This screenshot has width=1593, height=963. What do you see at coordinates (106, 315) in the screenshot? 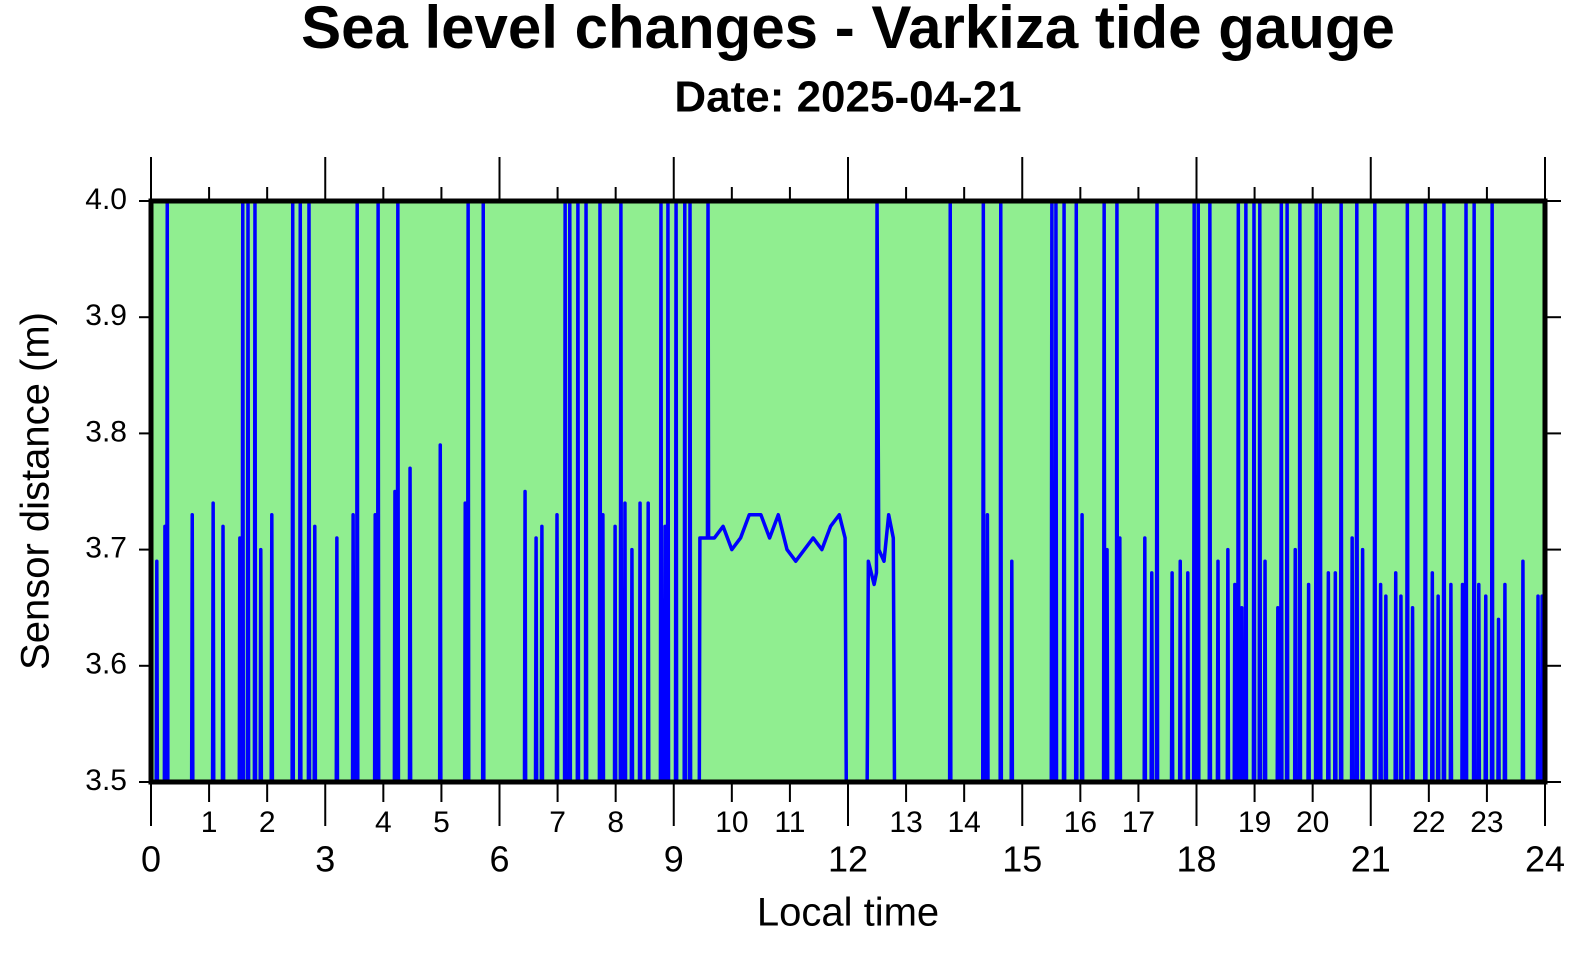
I see `y-tick-label: 3.9` at bounding box center [106, 315].